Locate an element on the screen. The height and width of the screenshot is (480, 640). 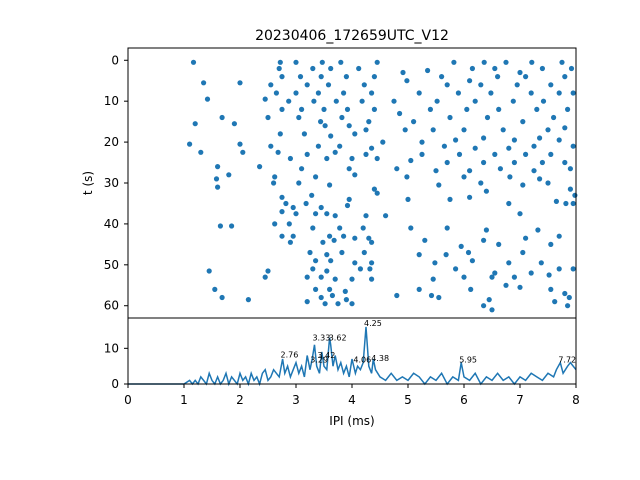
peak-label: 5.95 is located at coordinates (468, 359).